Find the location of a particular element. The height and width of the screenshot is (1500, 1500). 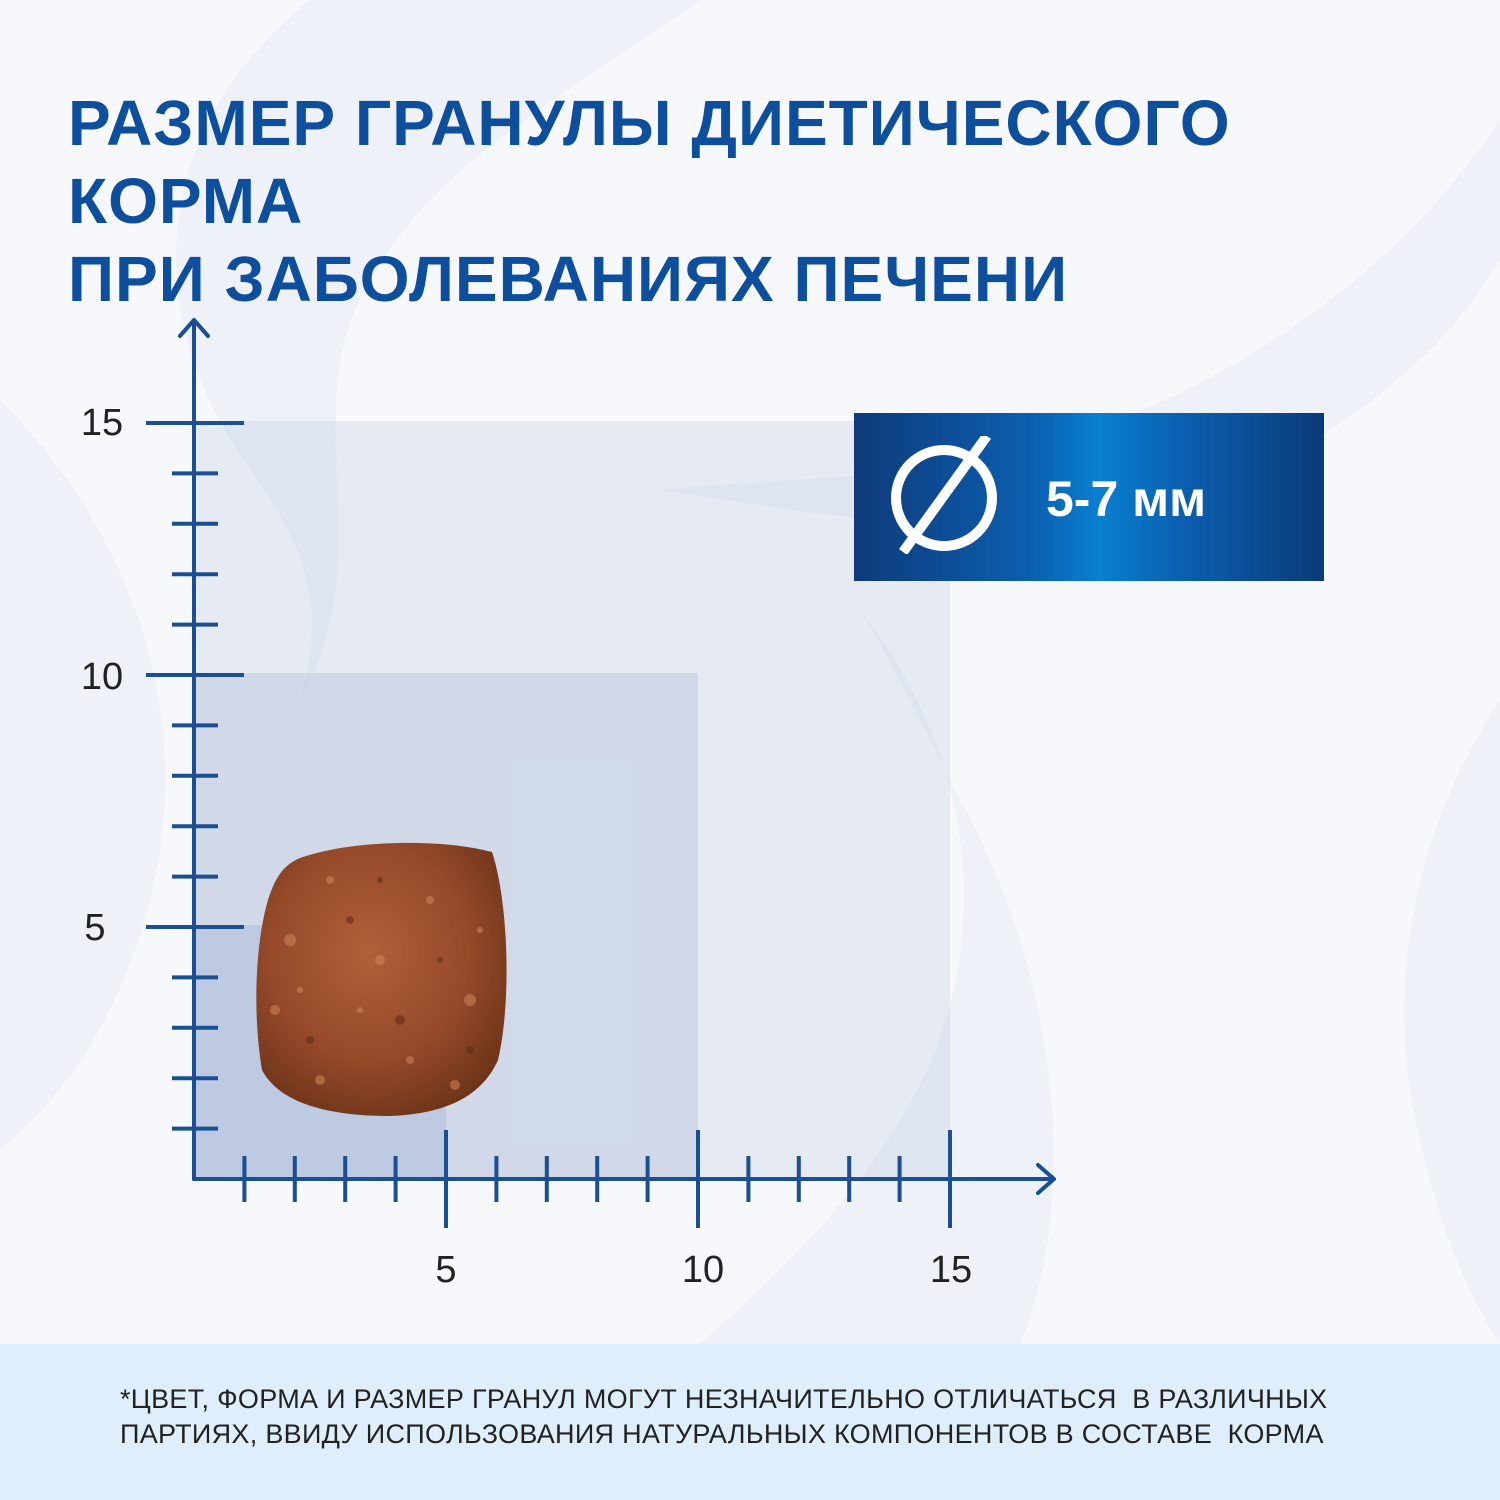

x-tick-label-10: 10 is located at coordinates (703, 1270).